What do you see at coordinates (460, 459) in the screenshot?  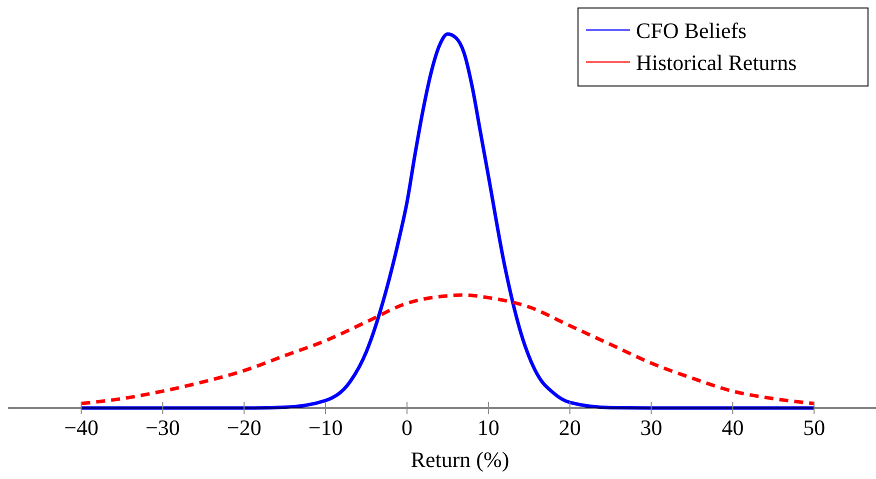 I see `x-axis-title: Return (%)` at bounding box center [460, 459].